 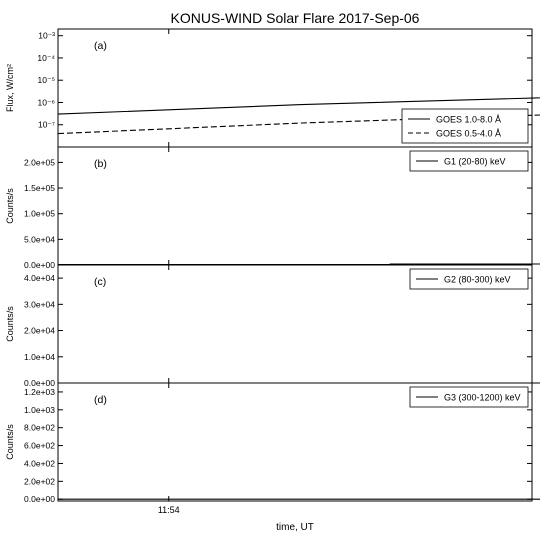 I want to click on y-tick-label: 2.0e+05, so click(x=39, y=162).